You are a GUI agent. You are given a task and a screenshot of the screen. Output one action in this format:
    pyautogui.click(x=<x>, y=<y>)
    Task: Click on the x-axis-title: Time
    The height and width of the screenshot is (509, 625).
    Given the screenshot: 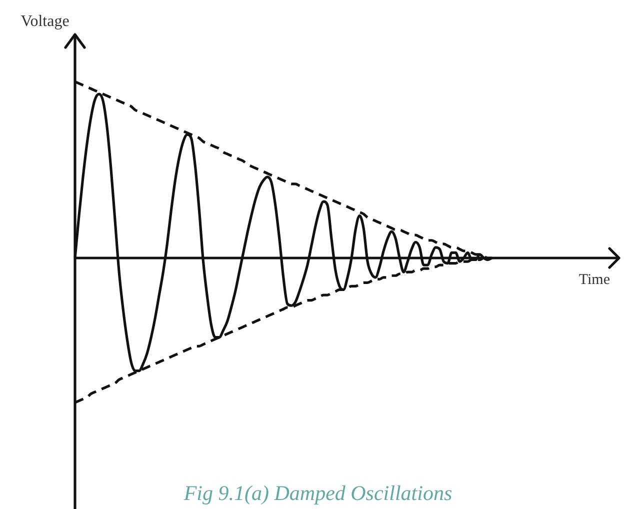 What is the action you would take?
    pyautogui.click(x=594, y=280)
    